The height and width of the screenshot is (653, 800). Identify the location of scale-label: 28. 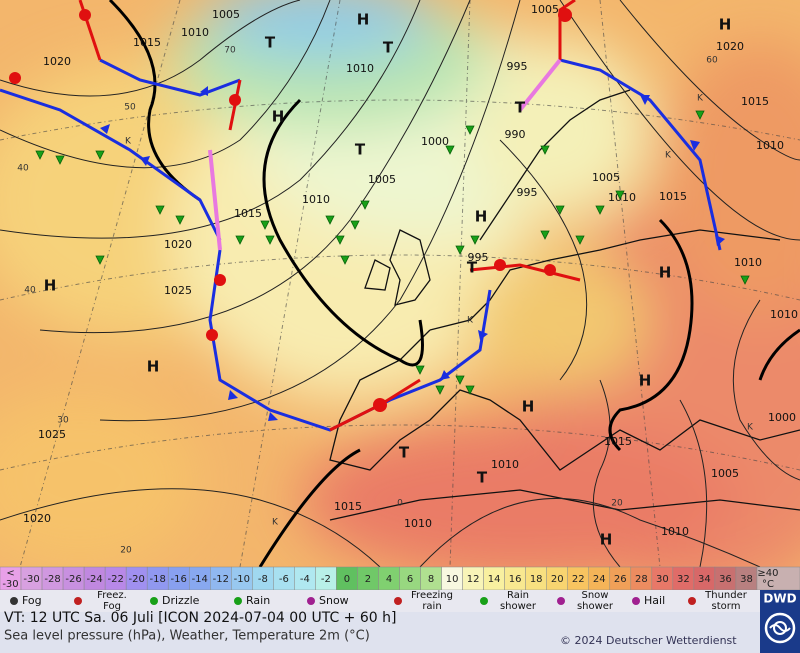
(641, 579).